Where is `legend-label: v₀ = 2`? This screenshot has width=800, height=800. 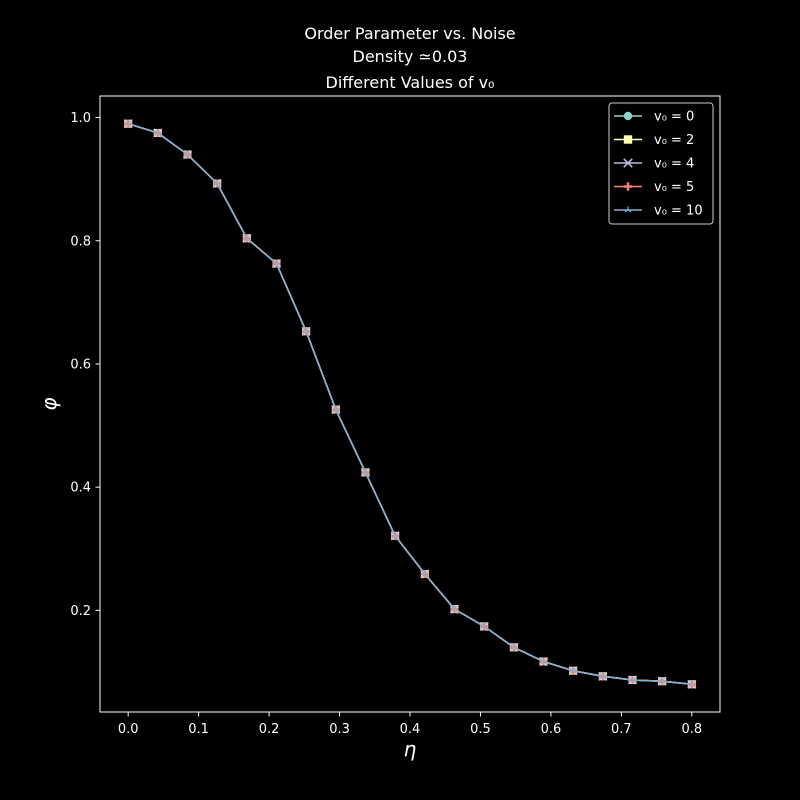
legend-label: v₀ = 2 is located at coordinates (674, 140).